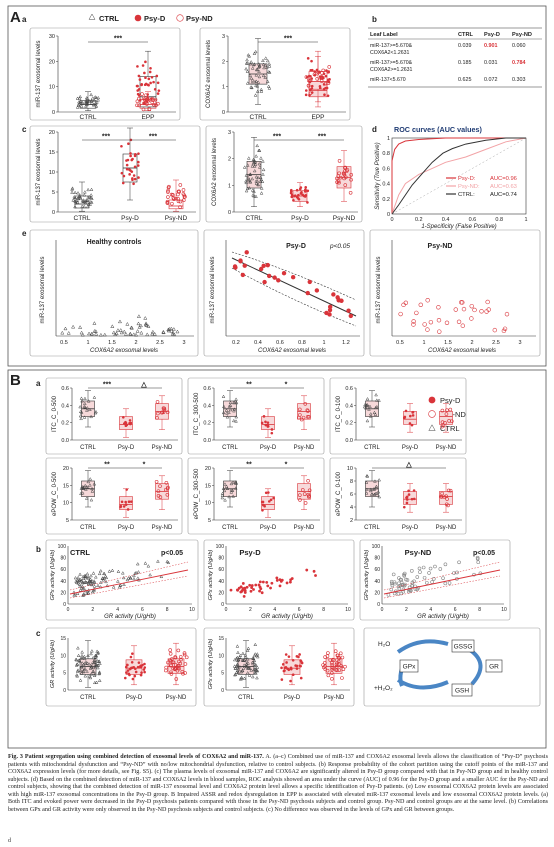 This screenshot has width=554, height=847. I want to click on table-cell: COX6A2<1.2631, so click(389, 53).